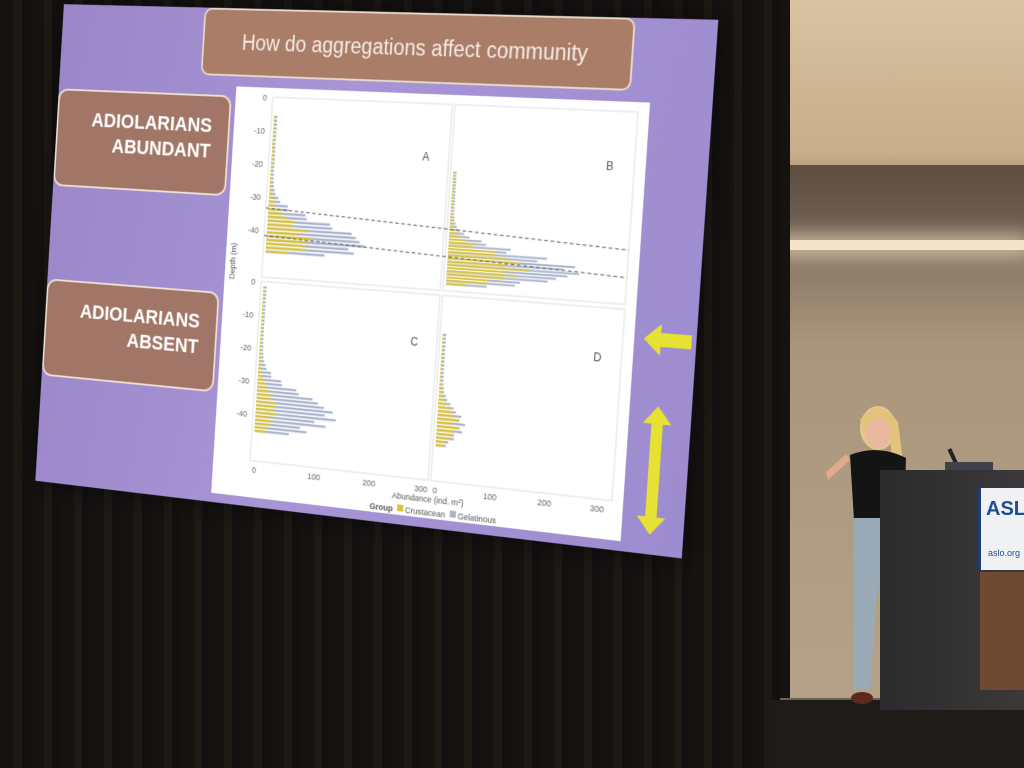 This screenshot has height=768, width=1024. I want to click on left-arrow-icon, so click(668, 341).